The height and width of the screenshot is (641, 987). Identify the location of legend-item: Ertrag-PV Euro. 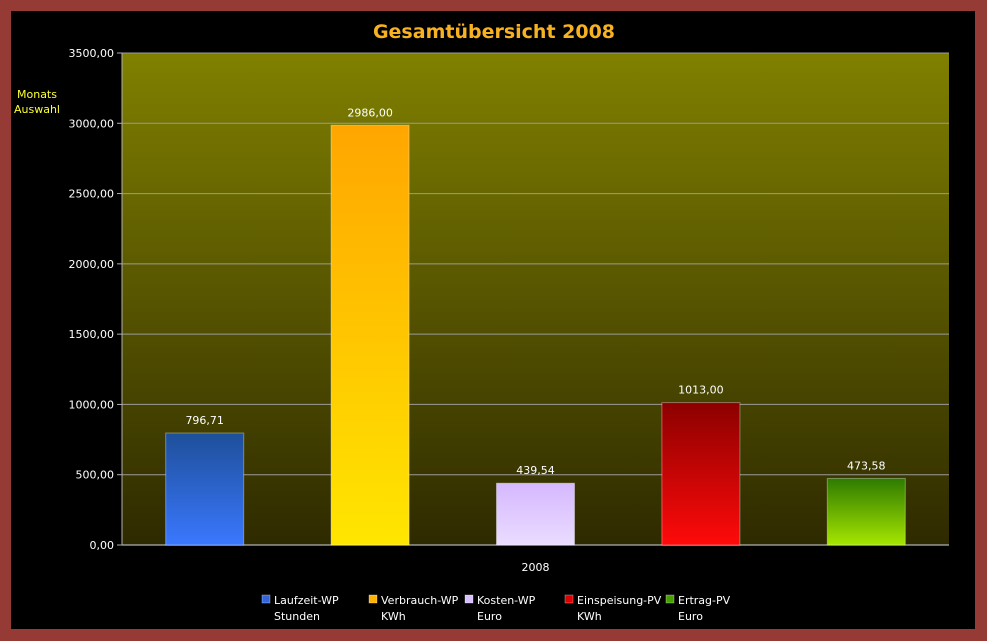
(698, 608).